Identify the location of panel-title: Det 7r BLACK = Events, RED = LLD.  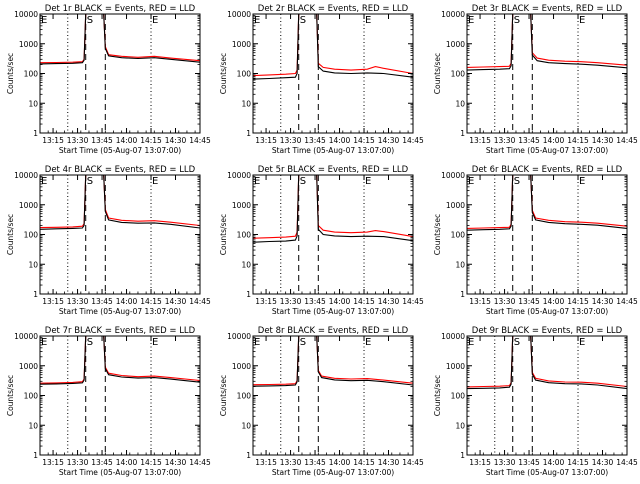
(120, 331).